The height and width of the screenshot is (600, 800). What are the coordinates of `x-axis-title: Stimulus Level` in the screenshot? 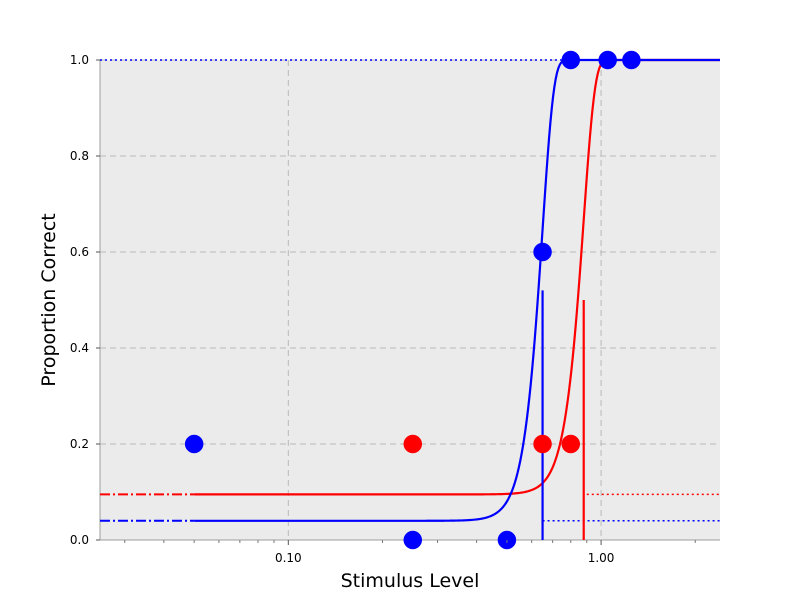 It's located at (410, 581).